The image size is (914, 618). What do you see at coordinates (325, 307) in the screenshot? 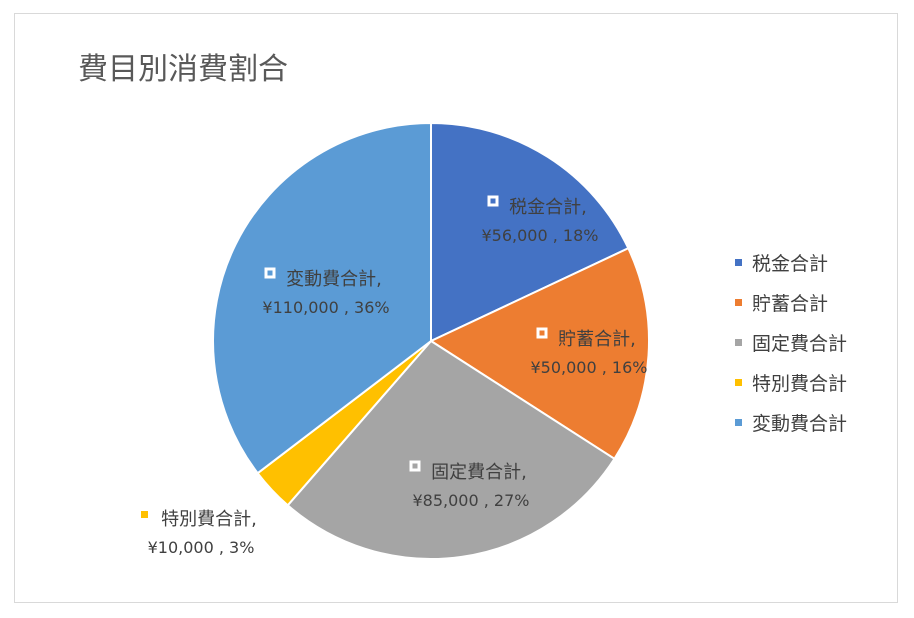
I see `data-label-value: ¥110,000 , 36%` at bounding box center [325, 307].